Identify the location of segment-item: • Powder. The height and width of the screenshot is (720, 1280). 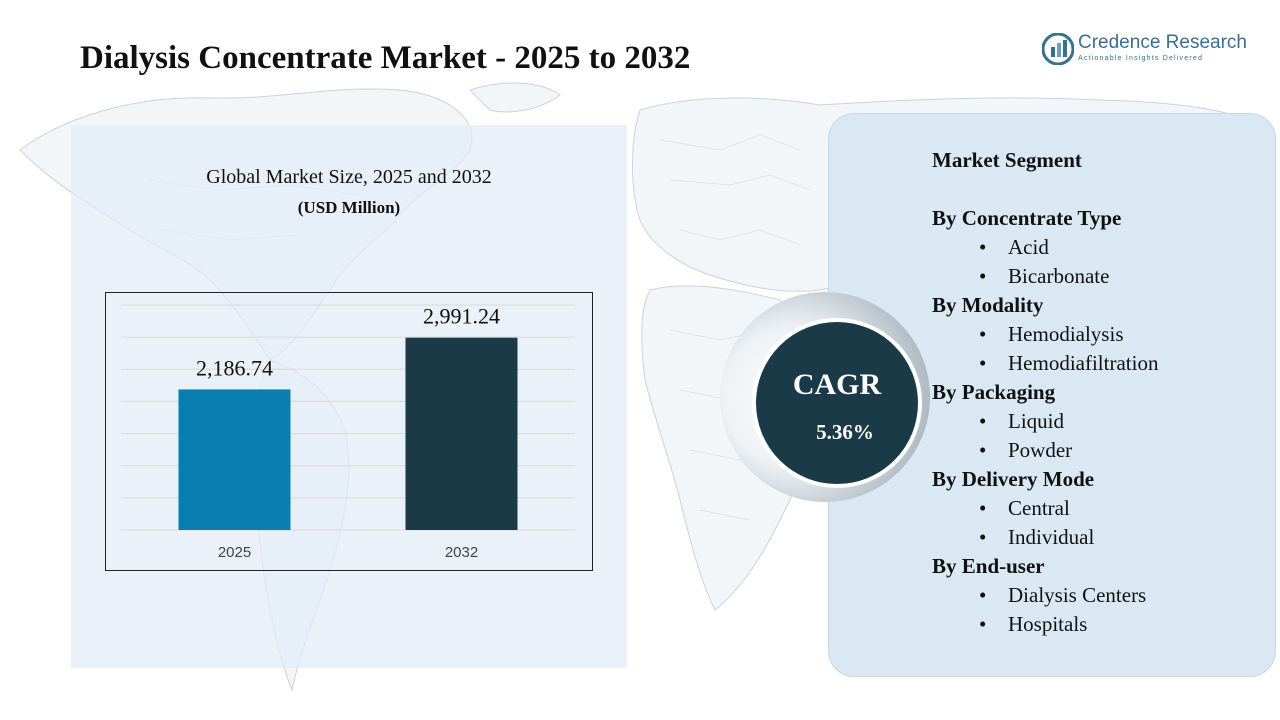
(1097, 450).